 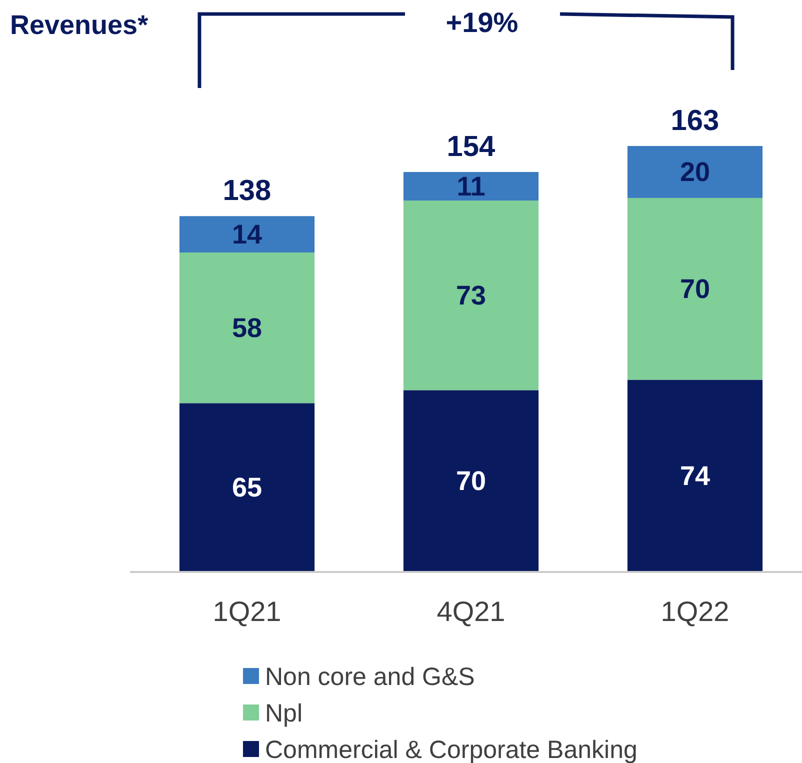 I want to click on x-tick-label: 1Q22, so click(x=695, y=611).